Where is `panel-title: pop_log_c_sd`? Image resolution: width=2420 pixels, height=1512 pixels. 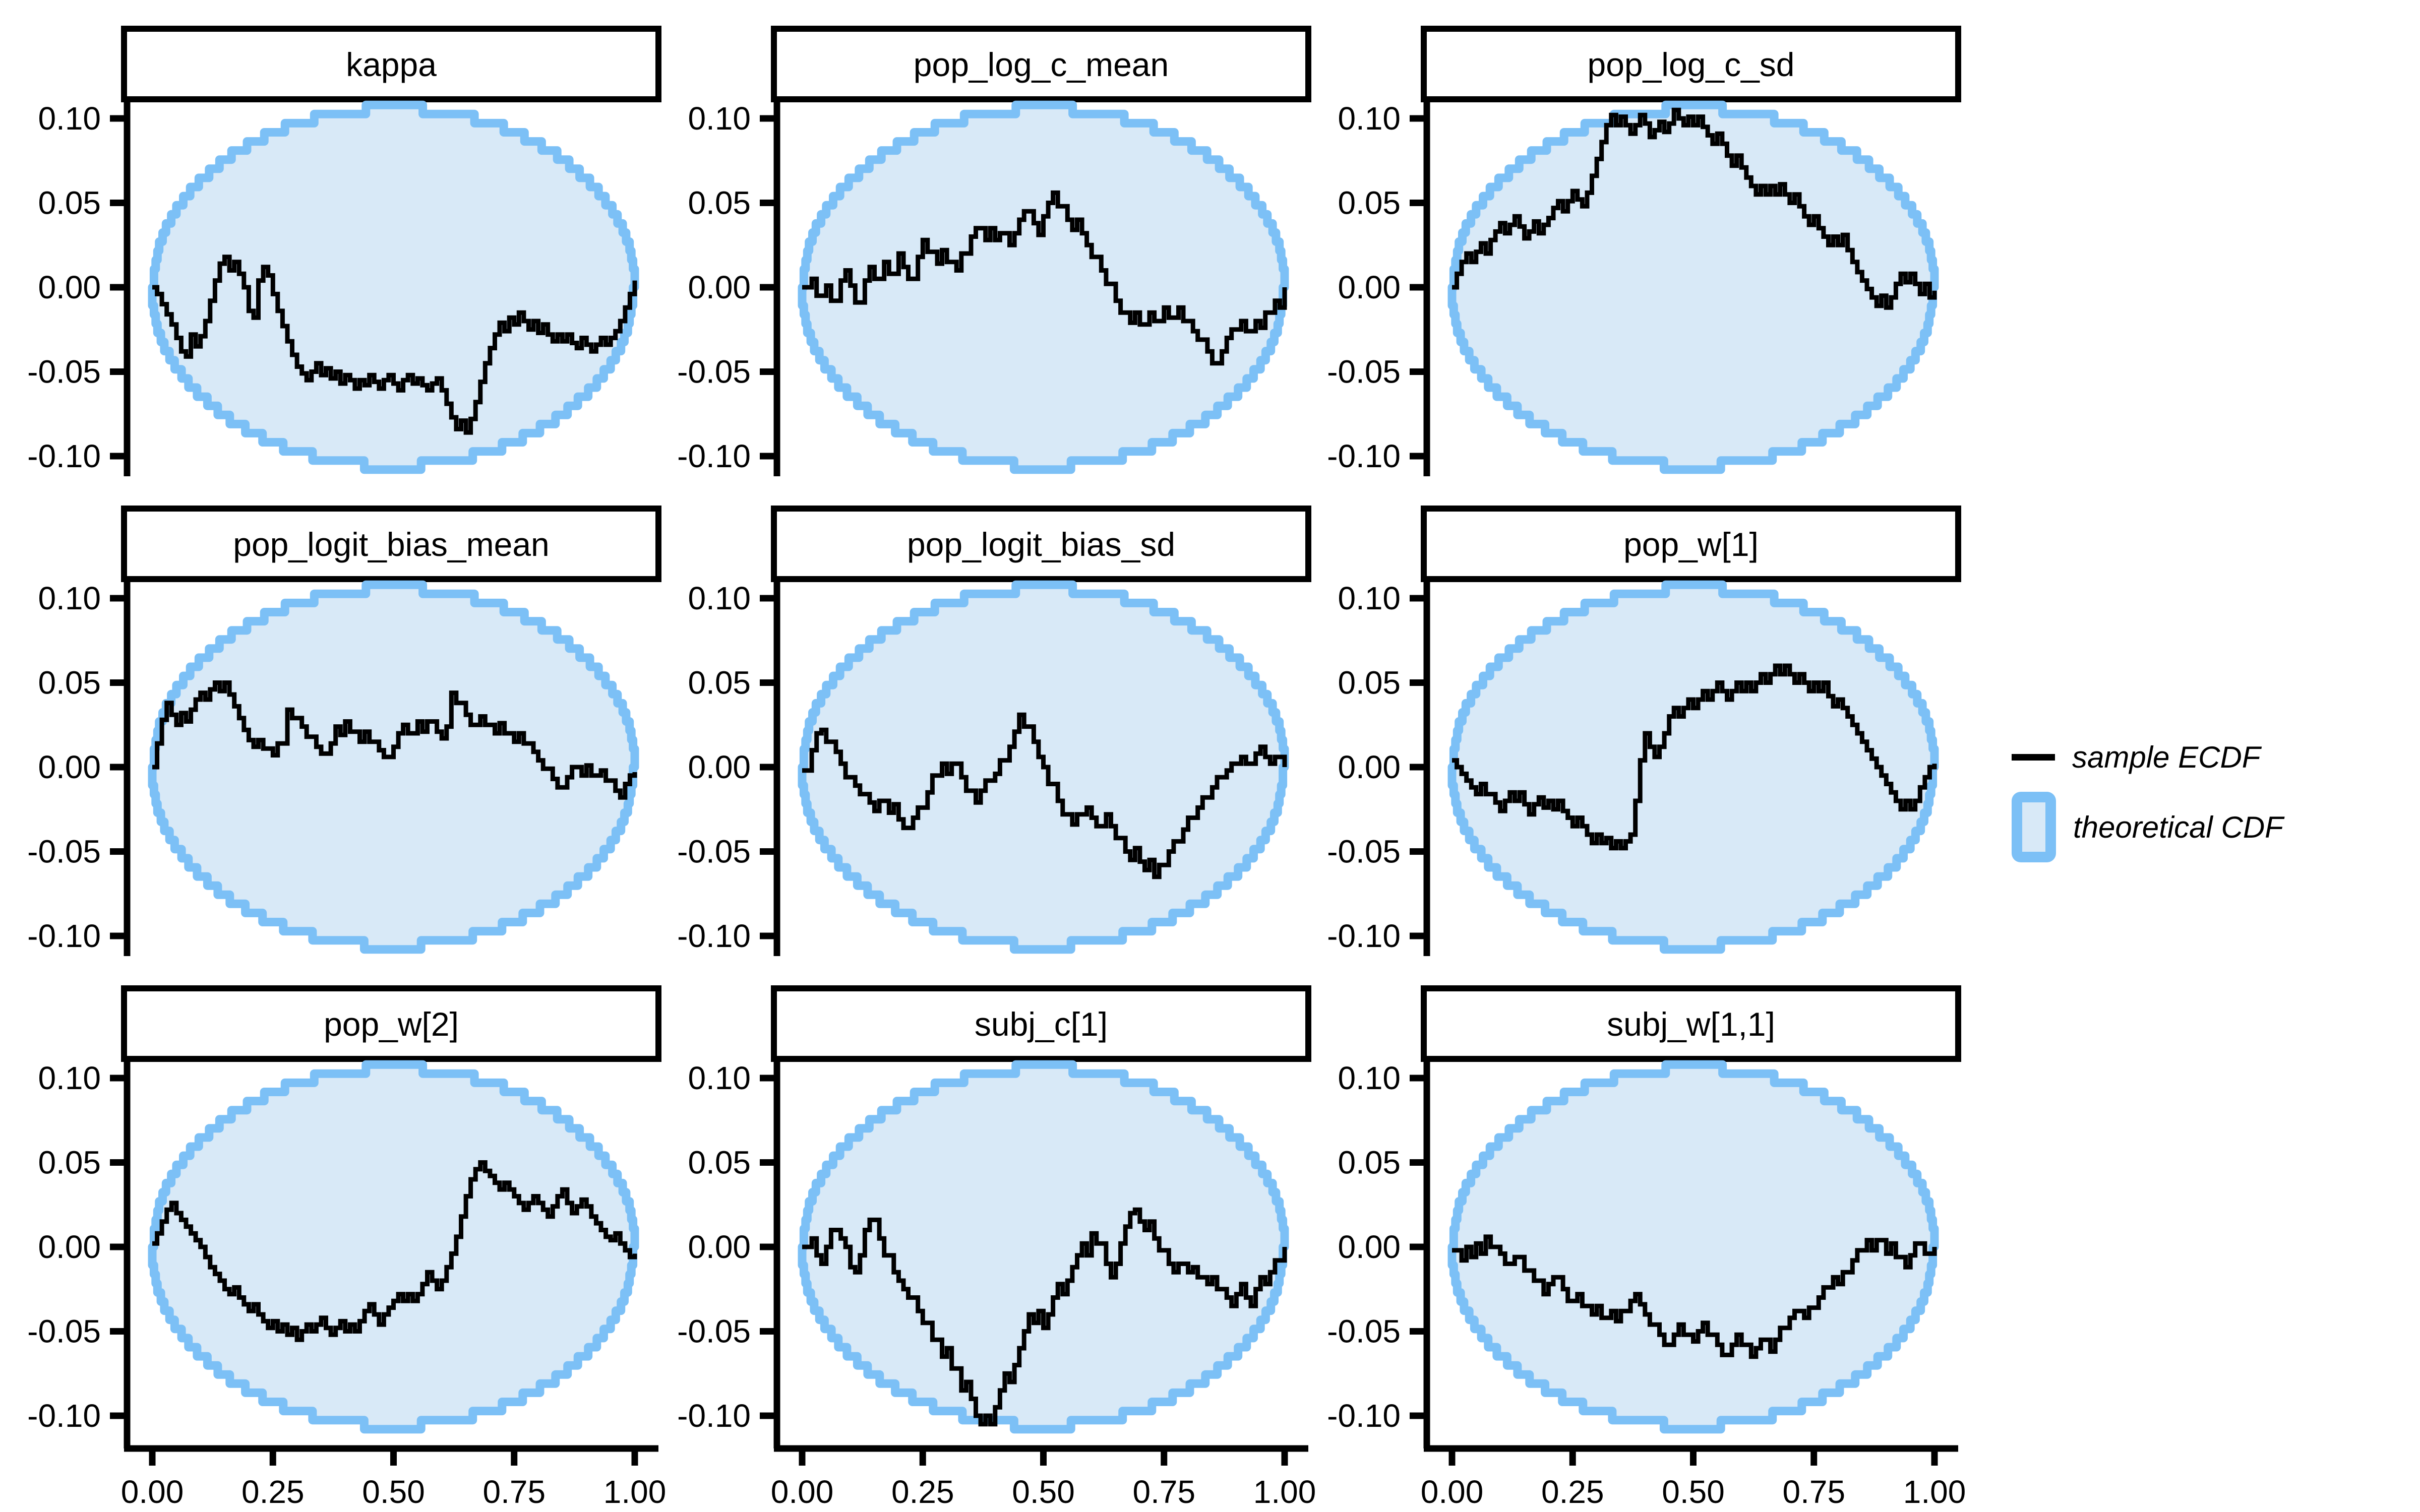
panel-title: pop_log_c_sd is located at coordinates (1690, 64).